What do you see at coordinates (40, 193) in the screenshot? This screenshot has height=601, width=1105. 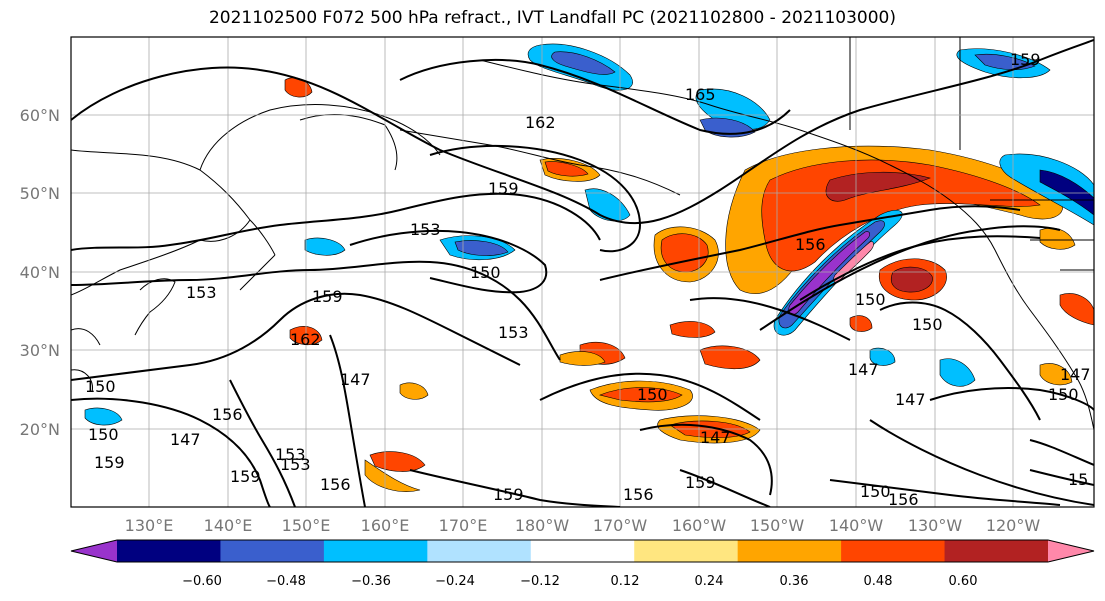 I see `lat-label: 50°N` at bounding box center [40, 193].